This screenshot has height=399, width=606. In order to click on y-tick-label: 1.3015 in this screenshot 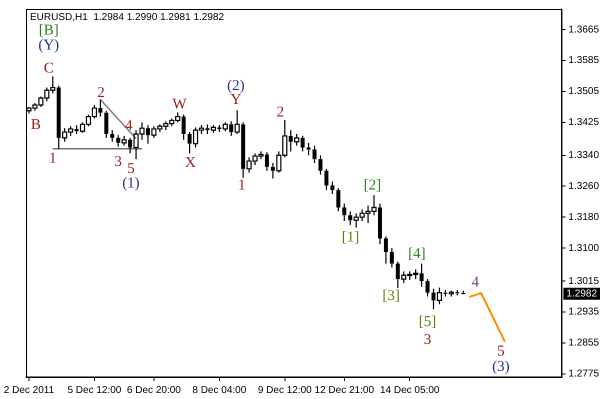, I will do `click(584, 281)`.